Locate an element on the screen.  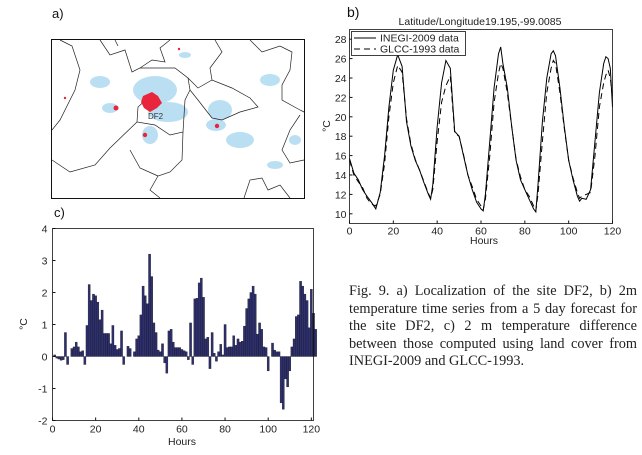
x-tick-label: 0 is located at coordinates (350, 232).